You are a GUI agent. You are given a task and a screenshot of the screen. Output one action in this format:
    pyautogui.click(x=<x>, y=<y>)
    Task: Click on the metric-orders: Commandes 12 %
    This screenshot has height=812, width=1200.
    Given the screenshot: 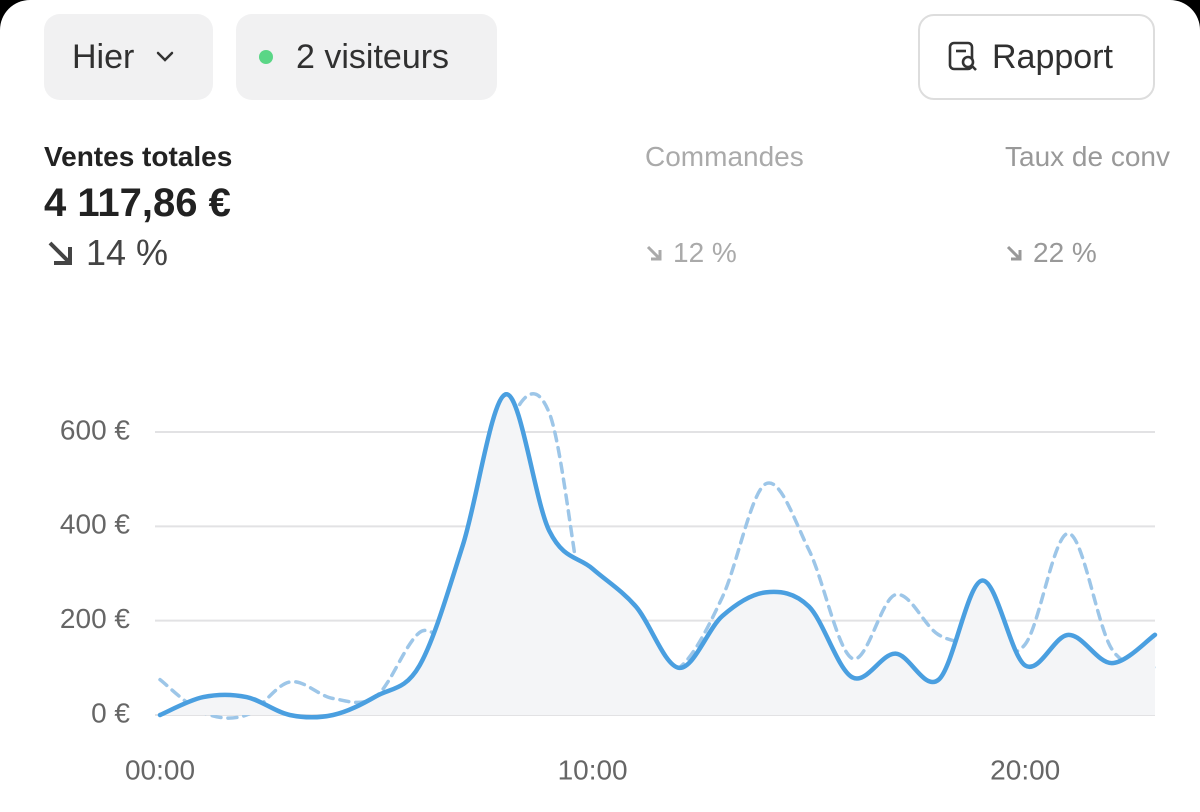 What is the action you would take?
    pyautogui.click(x=724, y=207)
    